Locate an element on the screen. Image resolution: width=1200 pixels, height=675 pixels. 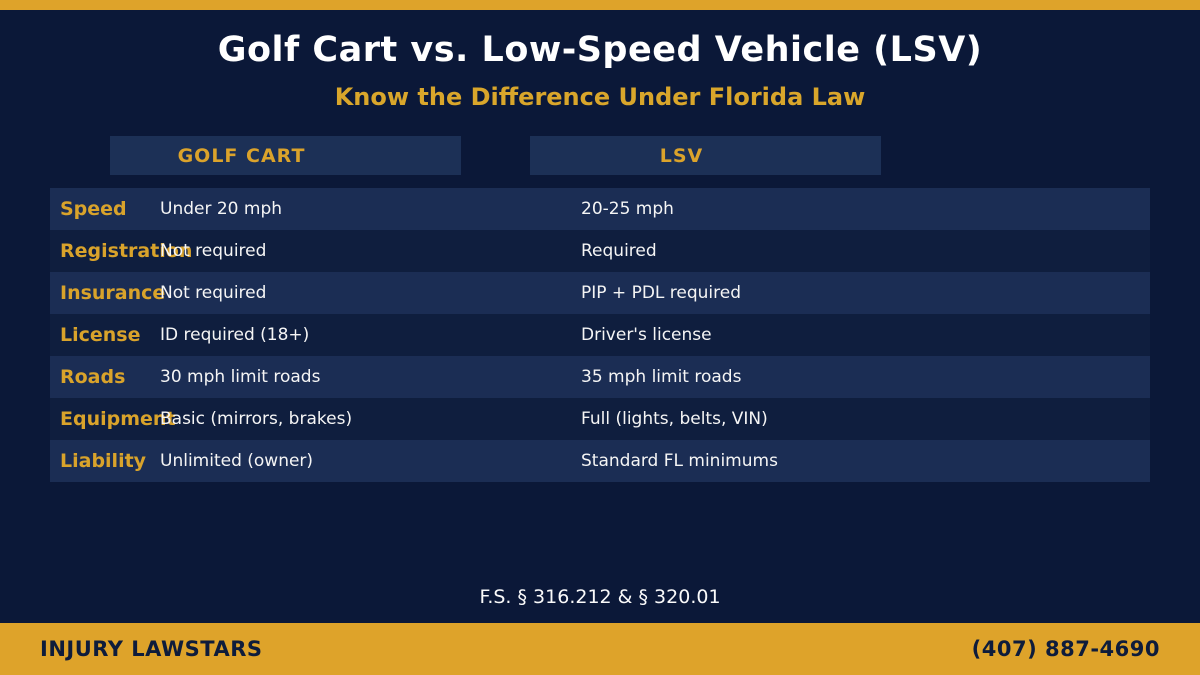
golf-cart-value: 30 mph limit roads is located at coordinates (240, 377).